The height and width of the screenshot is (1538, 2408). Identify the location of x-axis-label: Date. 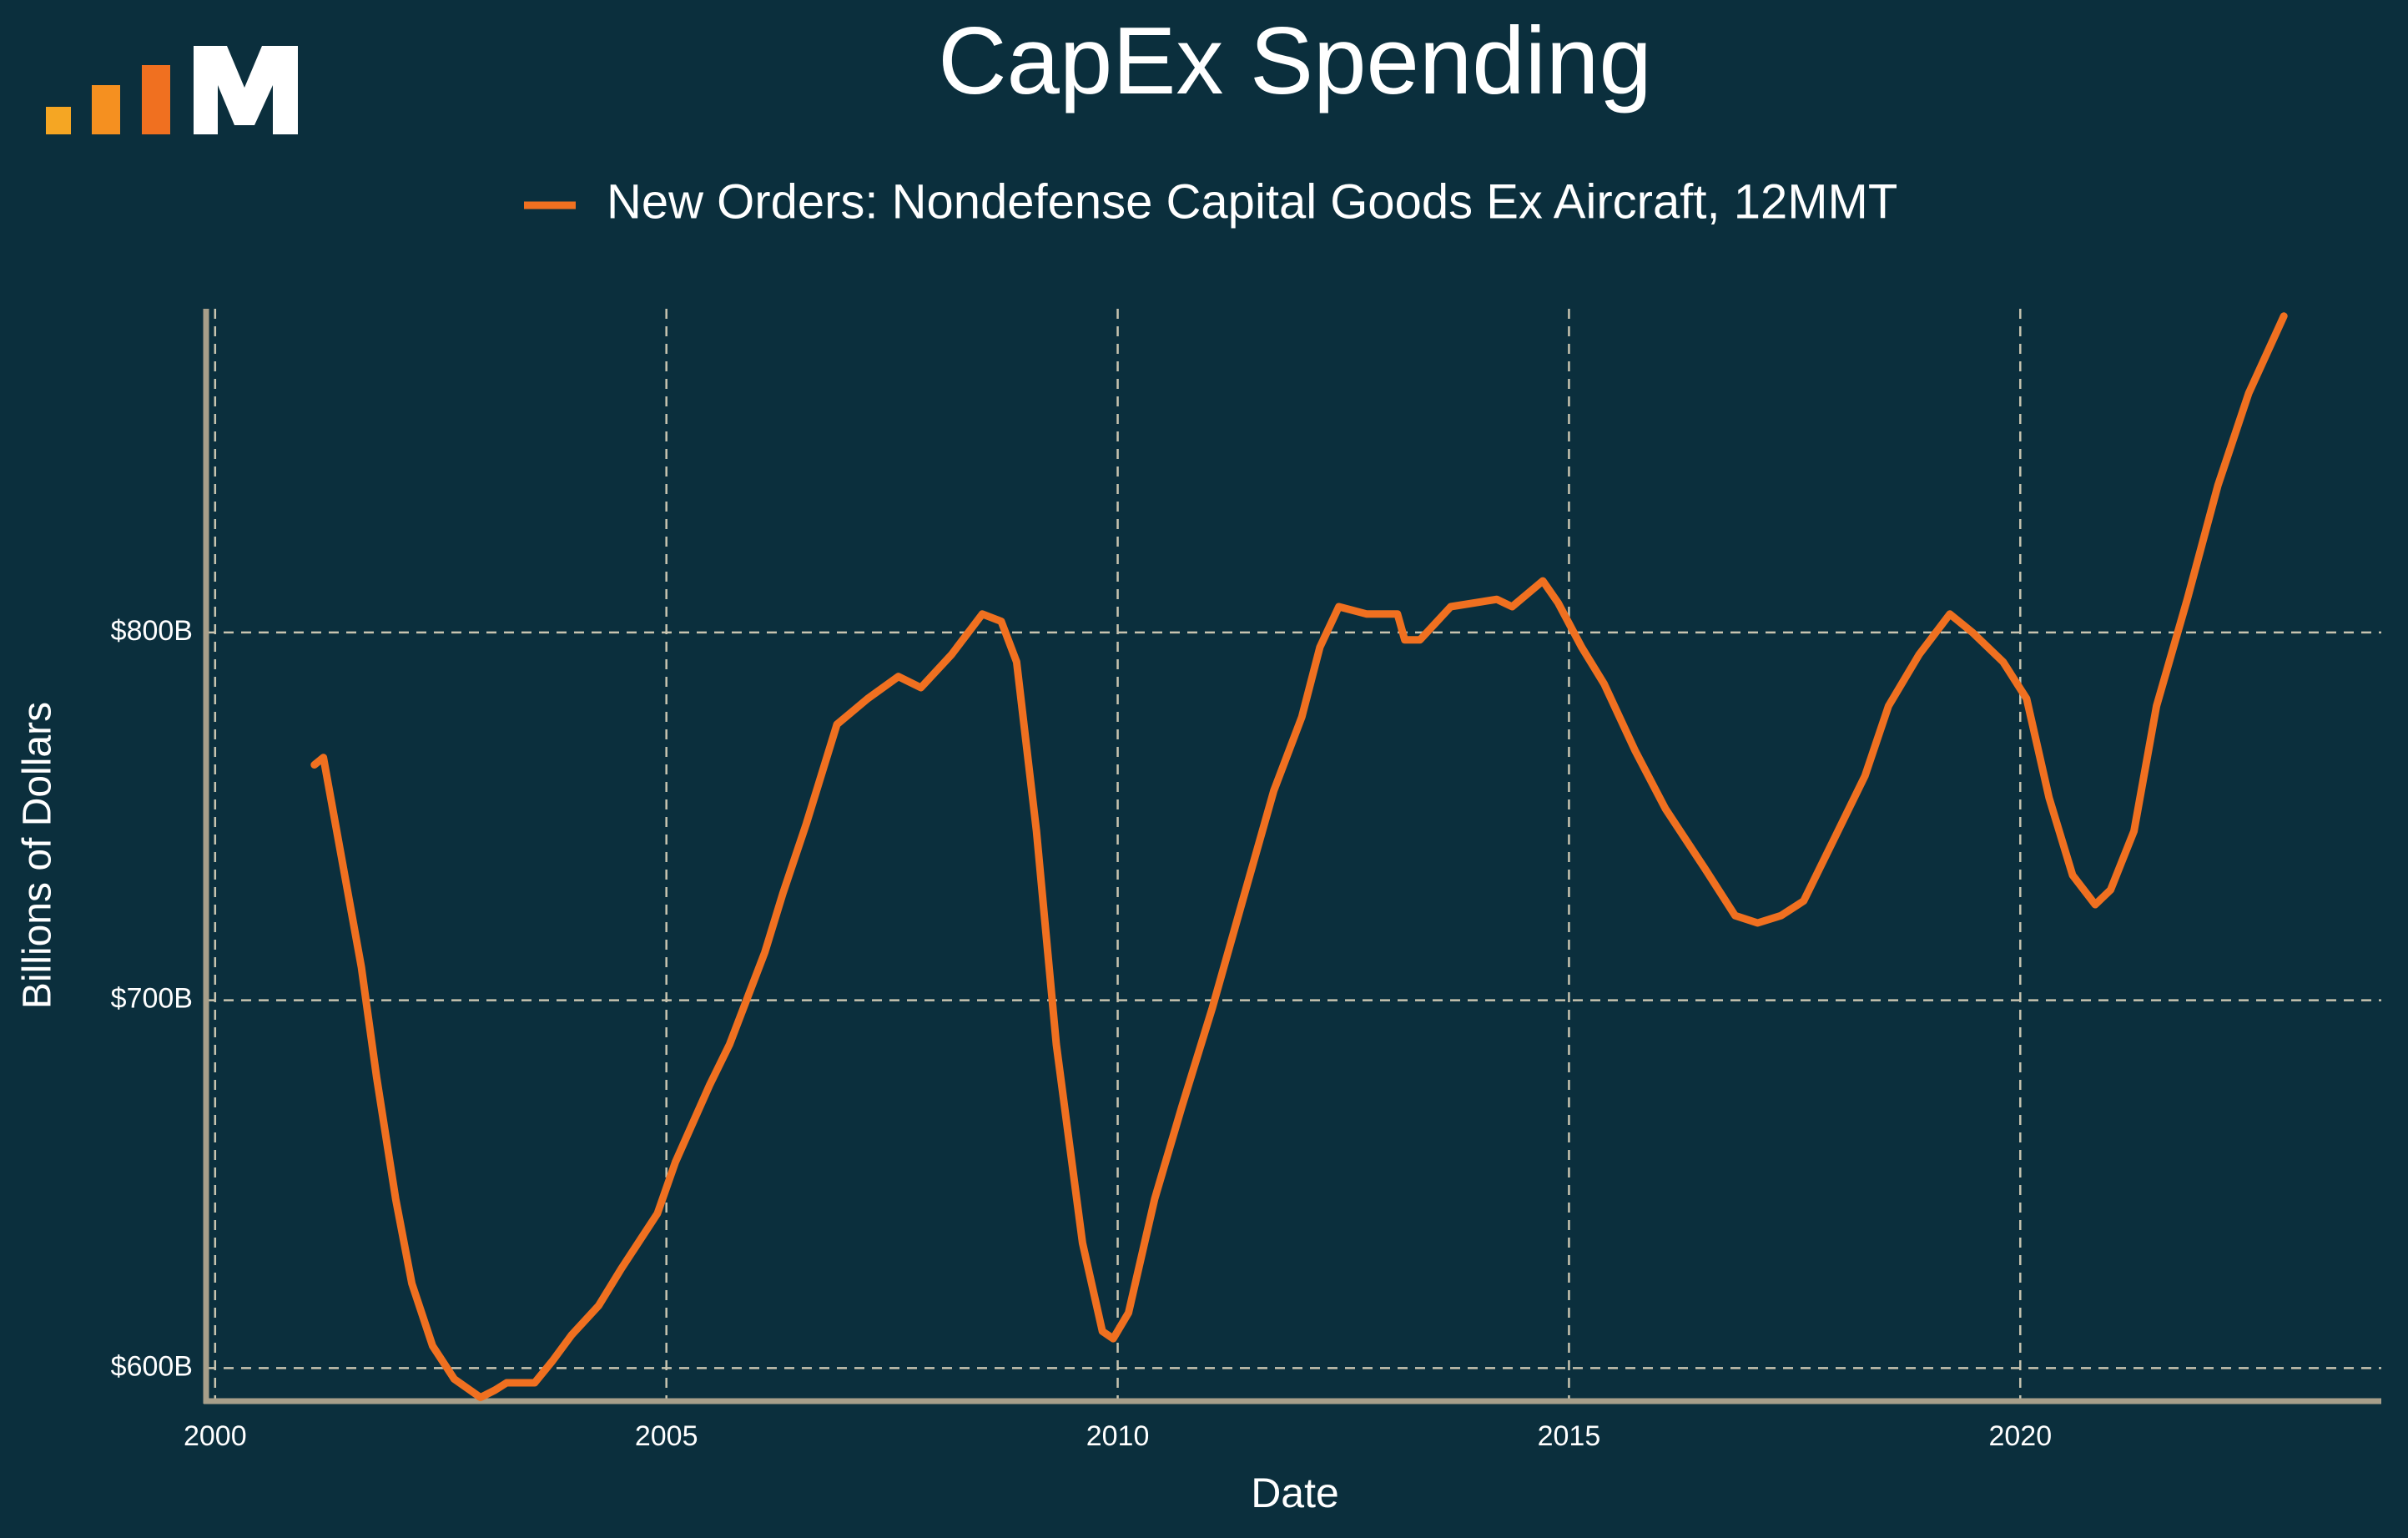
(1295, 1493).